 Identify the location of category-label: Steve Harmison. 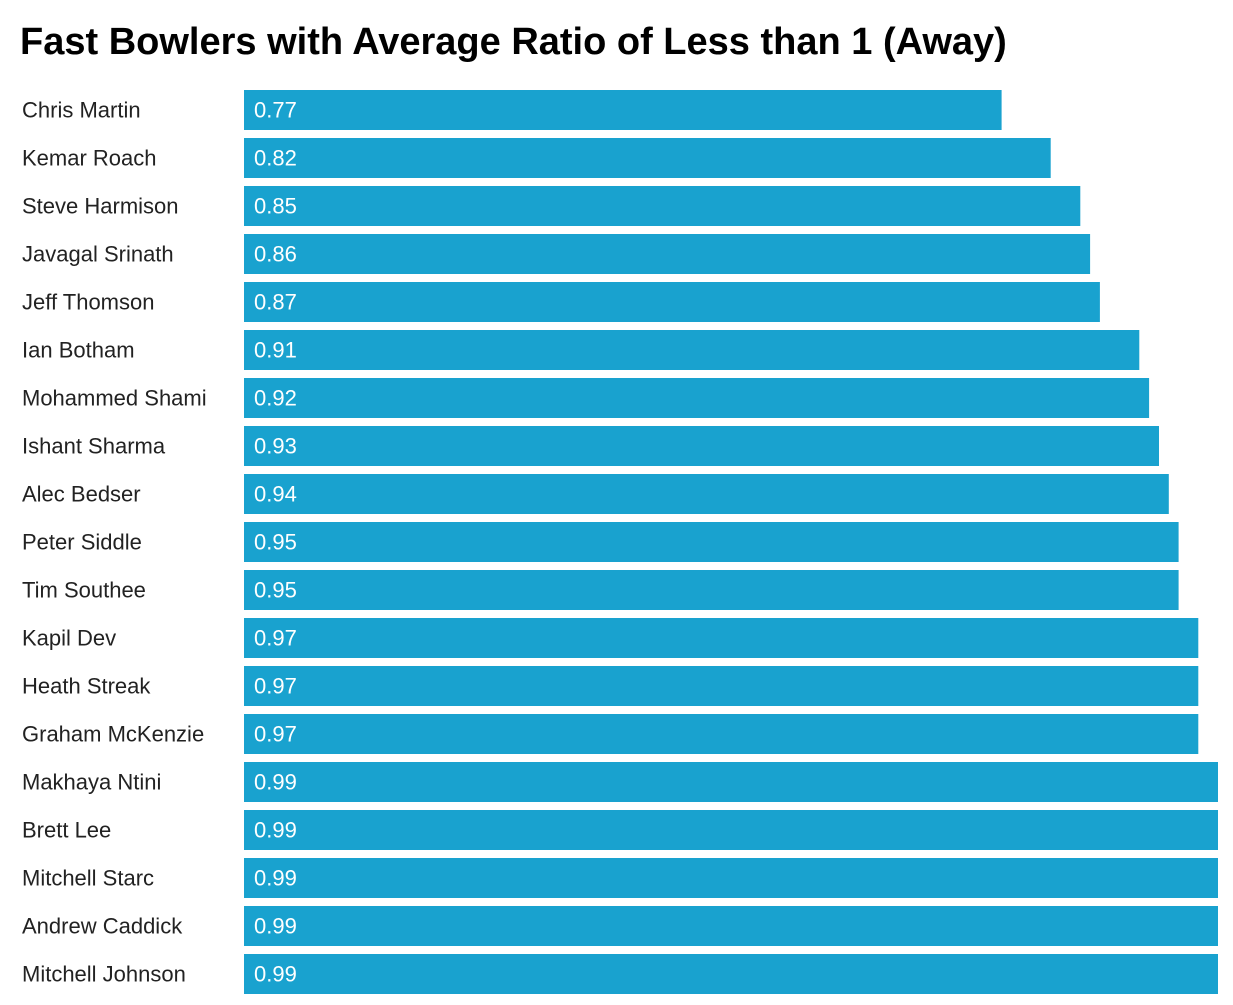
(100, 206).